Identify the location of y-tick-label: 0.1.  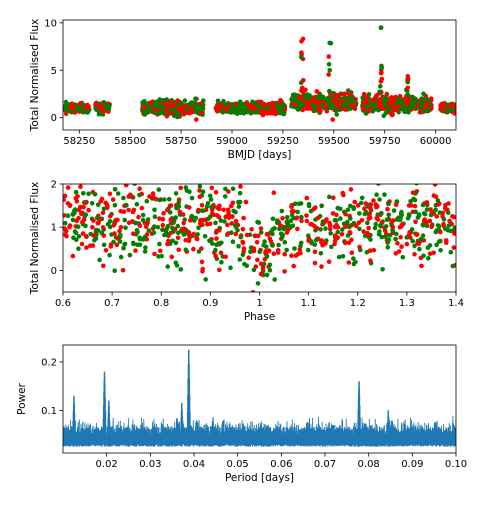
(49, 411).